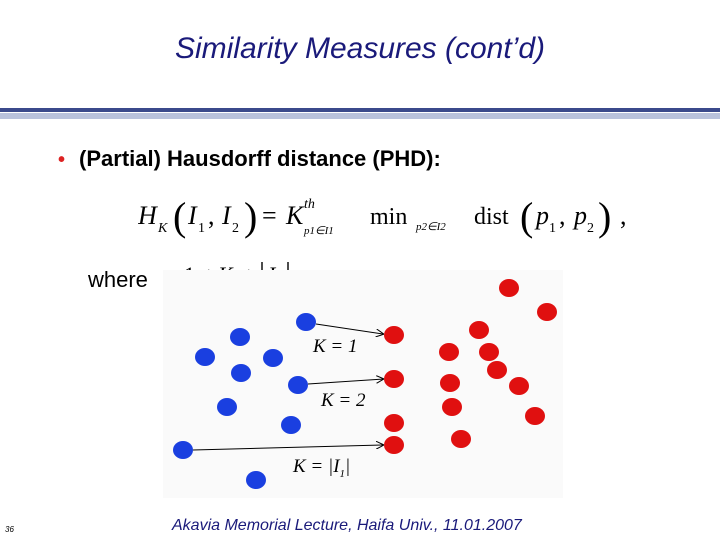  What do you see at coordinates (318, 231) in the screenshot?
I see `formula-p1-in-I1: p1∈I1` at bounding box center [318, 231].